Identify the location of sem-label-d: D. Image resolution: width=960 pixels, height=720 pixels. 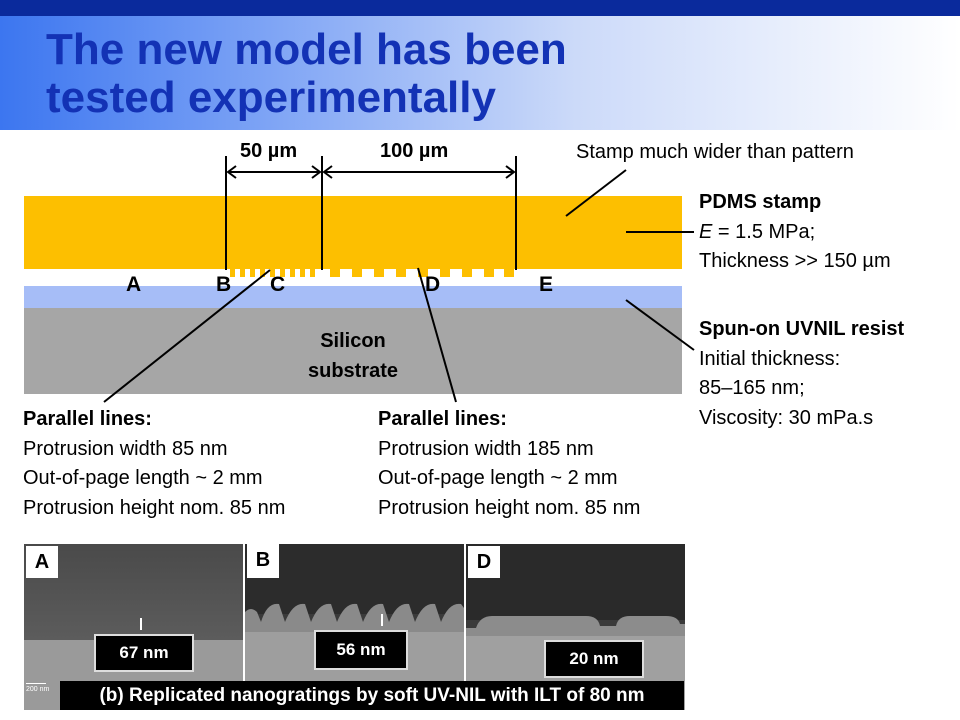
(484, 562).